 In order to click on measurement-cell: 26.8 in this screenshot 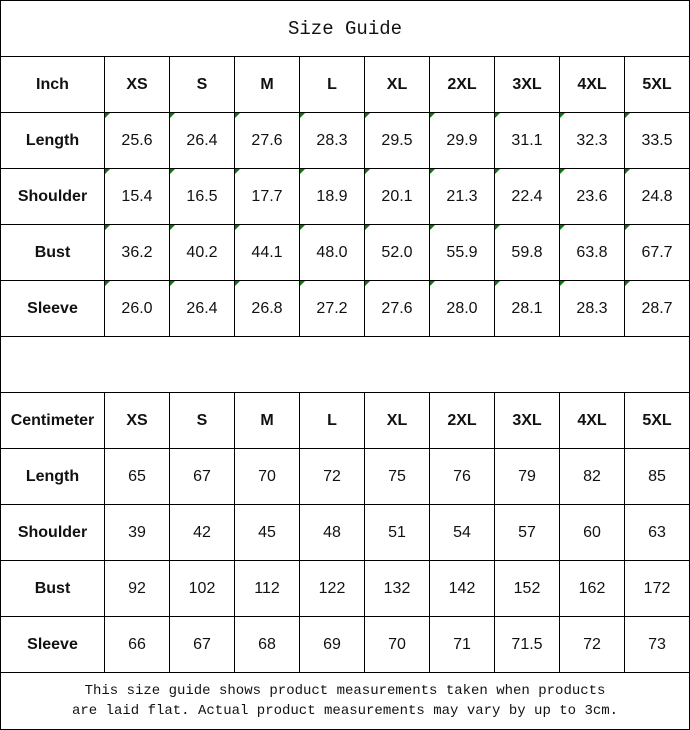, I will do `click(267, 308)`.